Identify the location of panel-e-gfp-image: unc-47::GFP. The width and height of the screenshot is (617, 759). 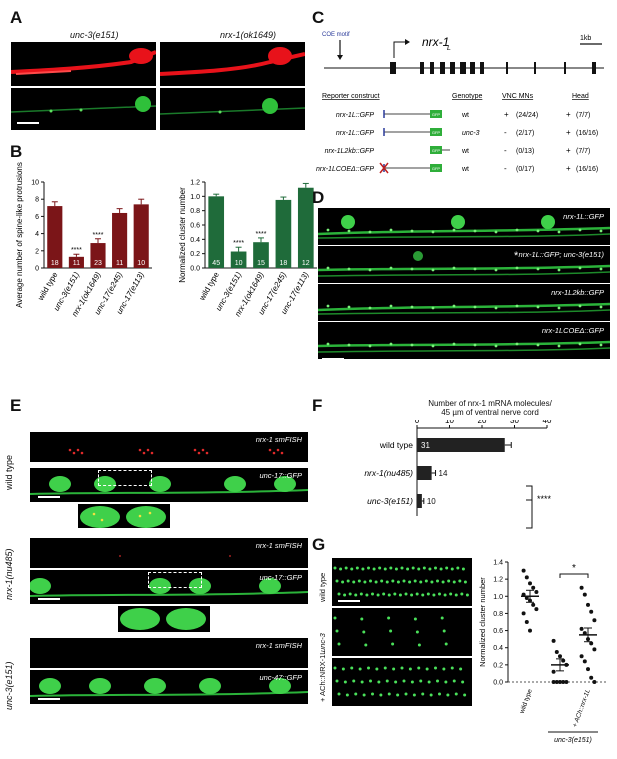
(169, 687).